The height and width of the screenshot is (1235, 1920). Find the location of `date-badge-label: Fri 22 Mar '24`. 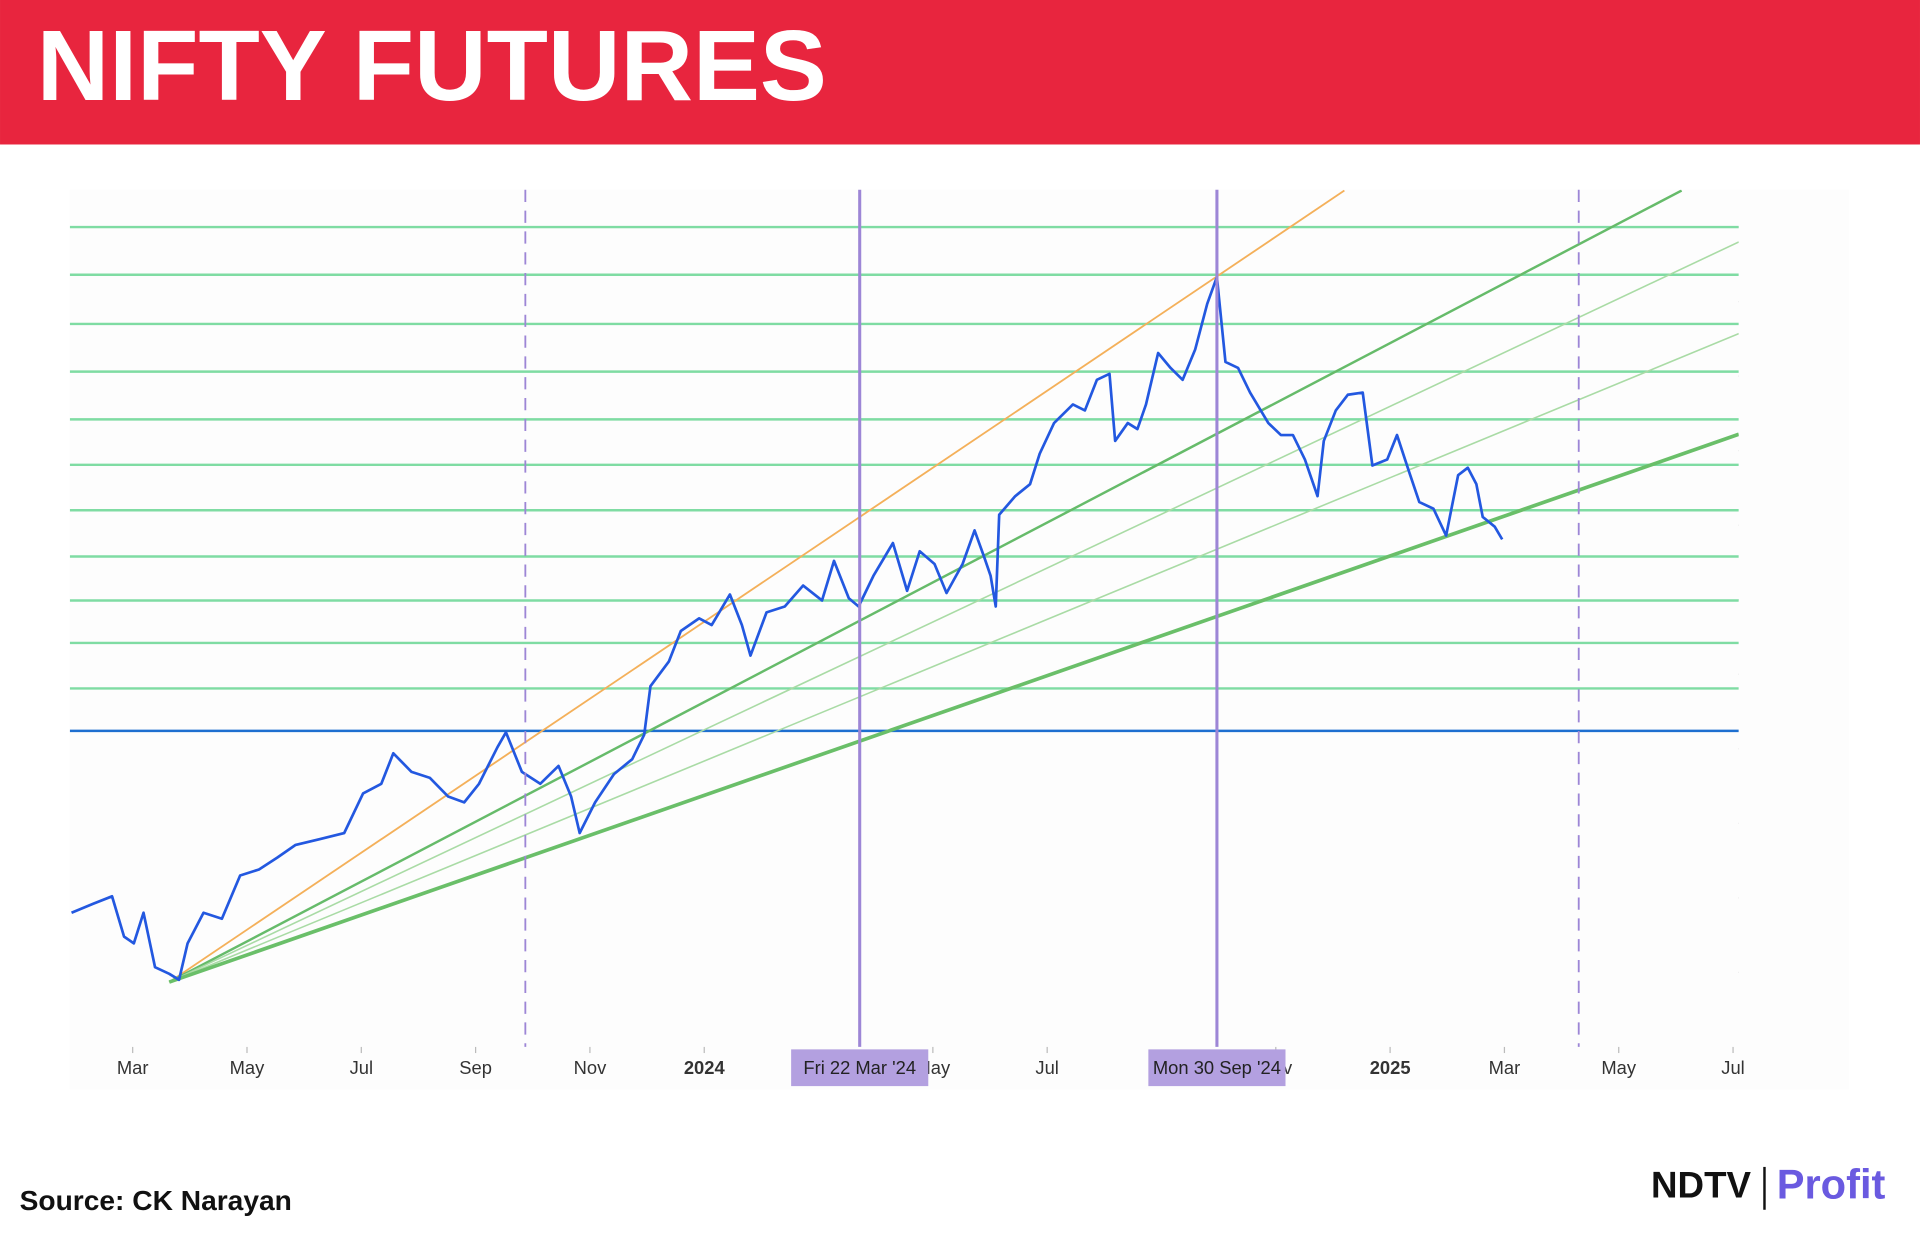

date-badge-label: Fri 22 Mar '24 is located at coordinates (859, 1067).